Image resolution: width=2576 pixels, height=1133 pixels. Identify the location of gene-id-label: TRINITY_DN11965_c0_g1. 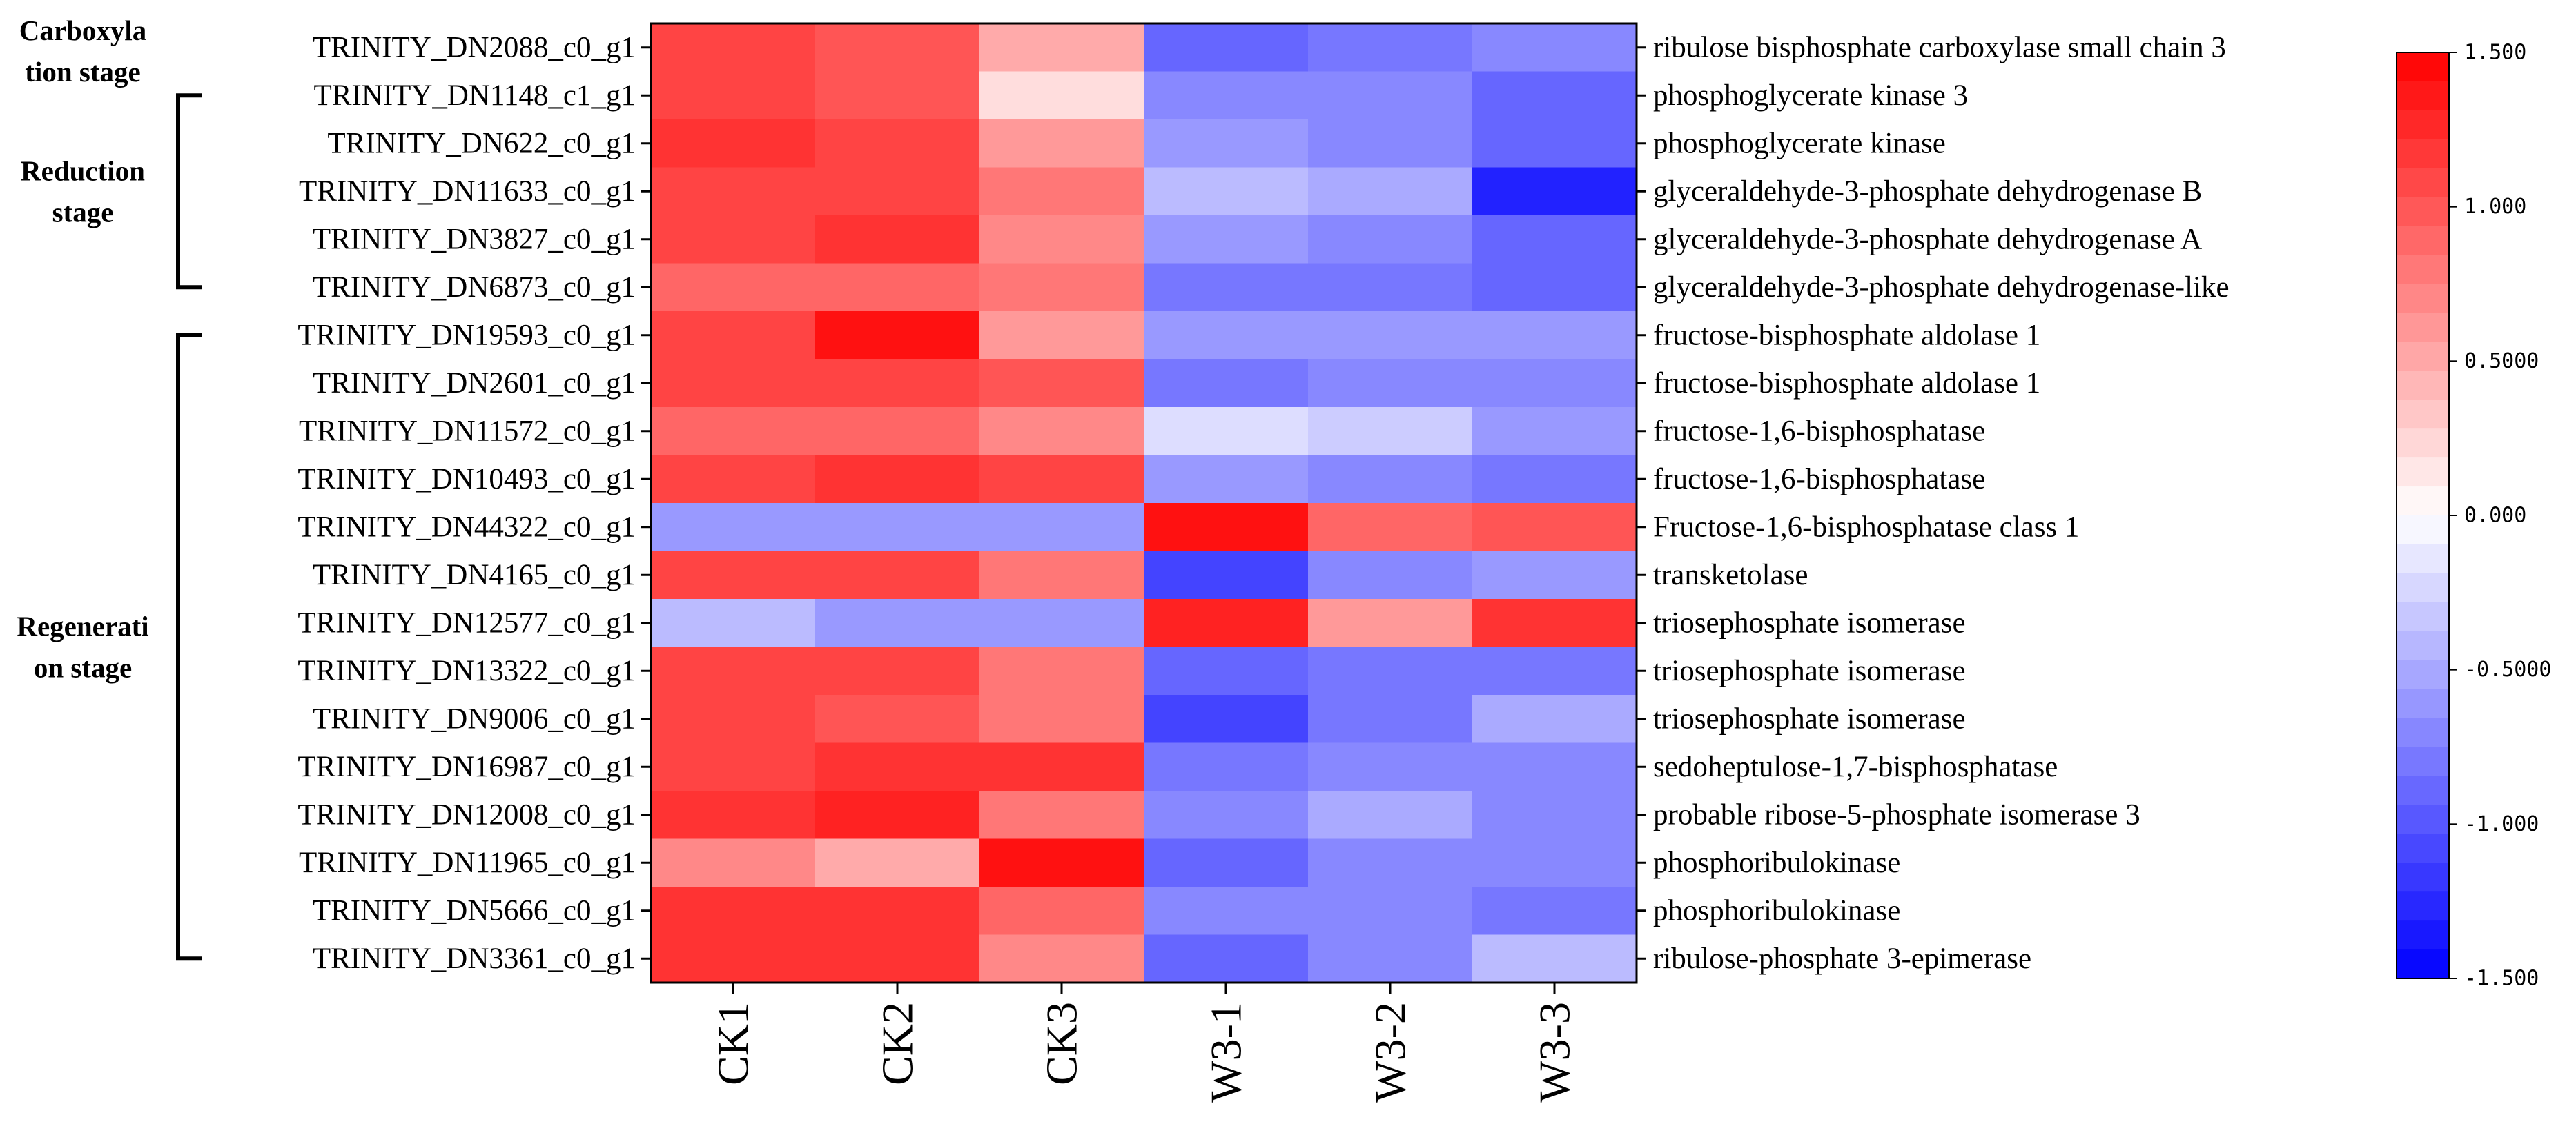
(467, 863).